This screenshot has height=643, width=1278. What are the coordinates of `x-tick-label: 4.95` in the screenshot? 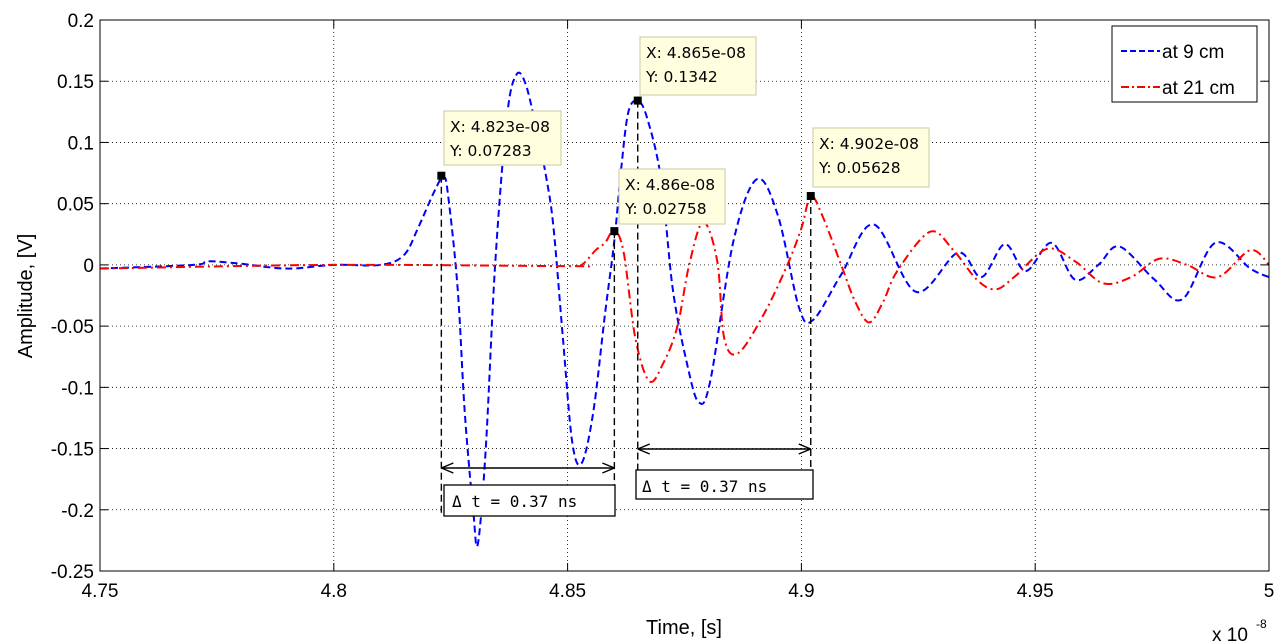 It's located at (1035, 591).